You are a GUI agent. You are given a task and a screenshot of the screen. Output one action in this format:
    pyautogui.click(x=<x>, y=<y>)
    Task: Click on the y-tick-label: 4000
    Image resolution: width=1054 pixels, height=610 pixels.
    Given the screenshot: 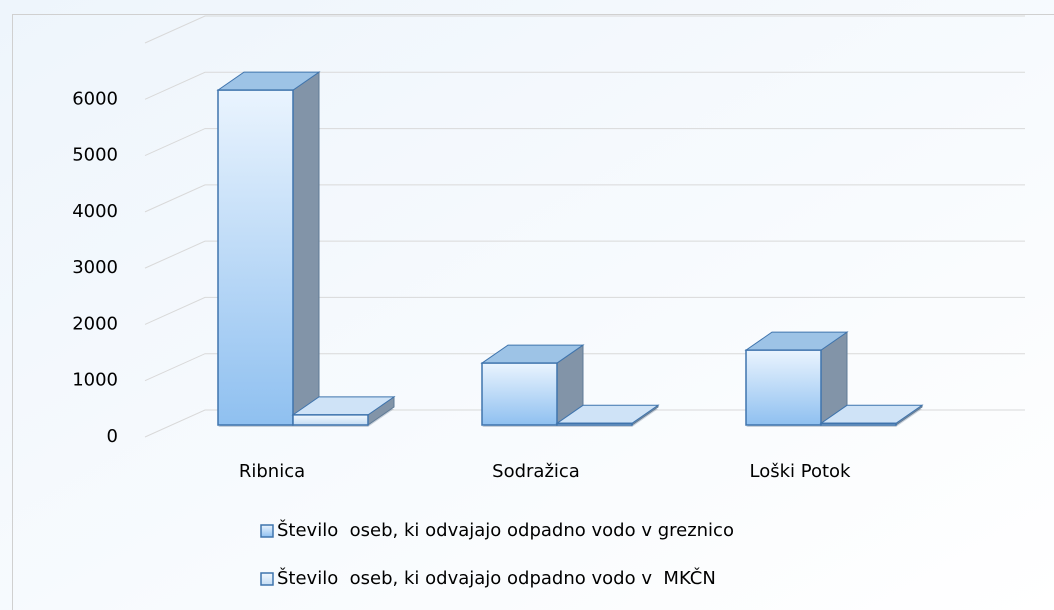 What is the action you would take?
    pyautogui.click(x=95, y=211)
    